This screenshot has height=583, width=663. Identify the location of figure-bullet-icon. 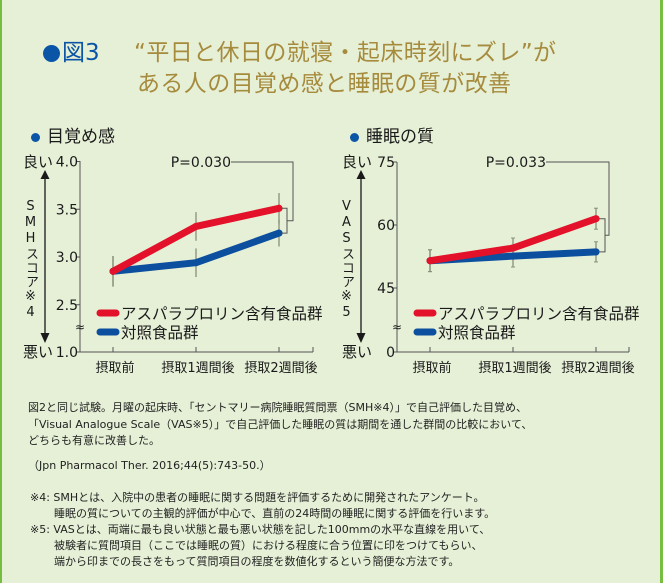
(51, 53).